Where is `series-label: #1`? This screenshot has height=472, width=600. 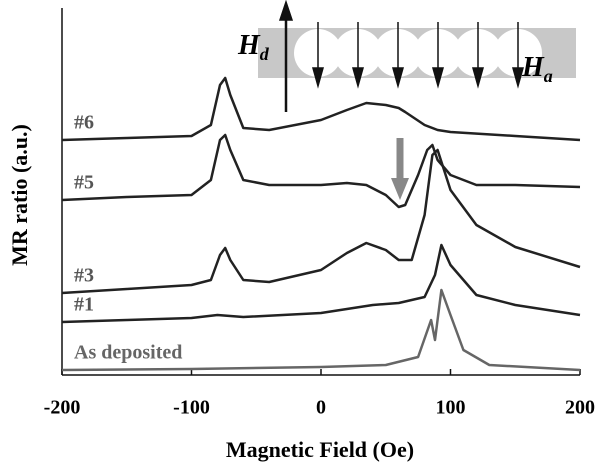 series-label: #1 is located at coordinates (84, 305).